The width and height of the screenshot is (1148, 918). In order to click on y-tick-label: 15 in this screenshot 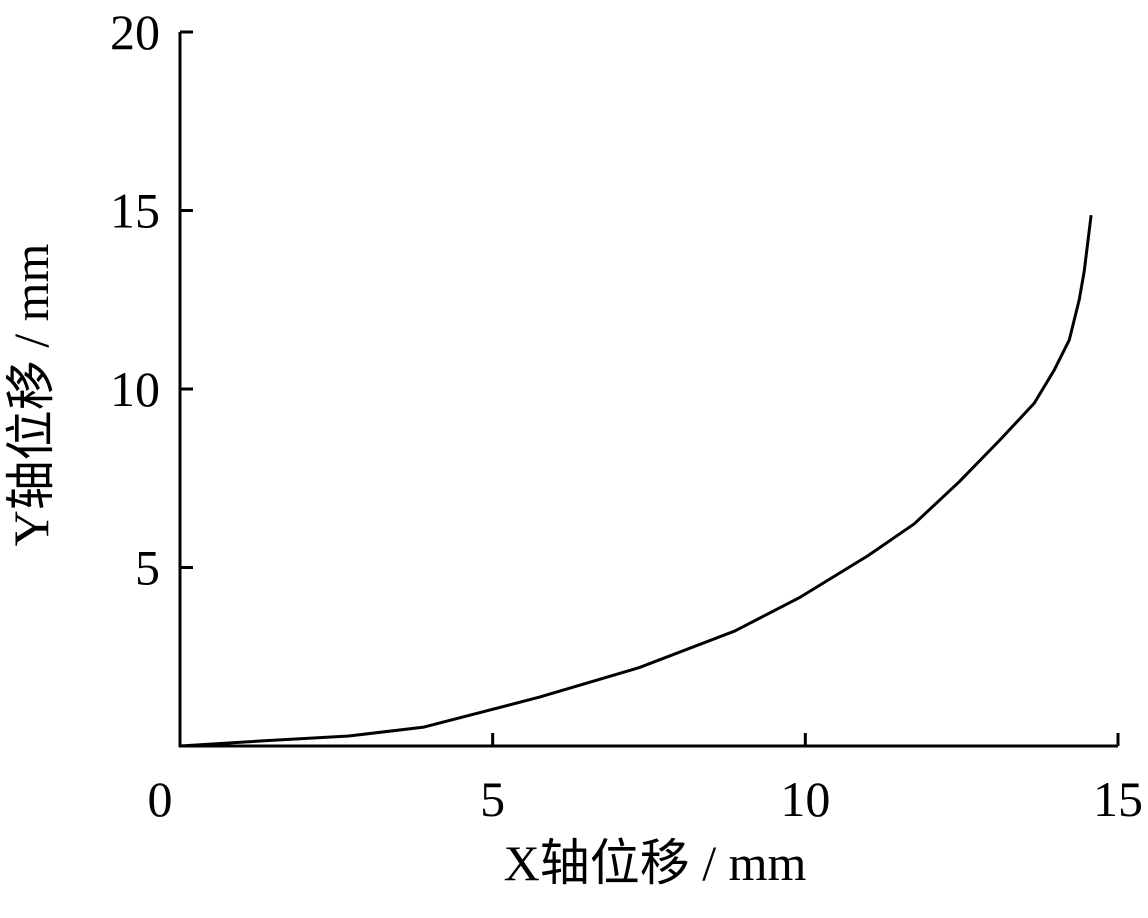, I will do `click(135, 211)`.